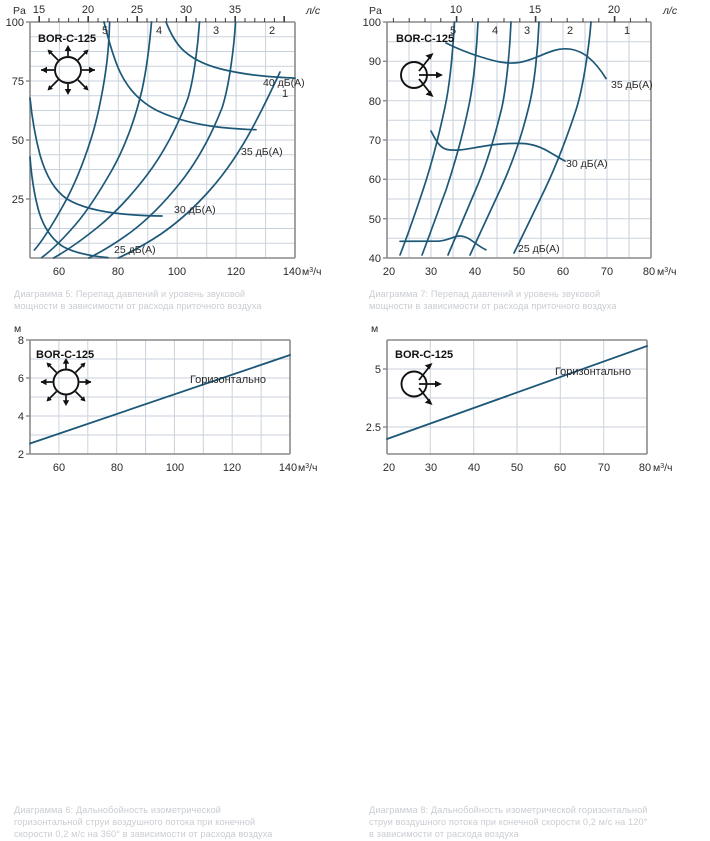  Describe the element at coordinates (378, 370) in the screenshot. I see `y-tick-label-5: 5` at that location.